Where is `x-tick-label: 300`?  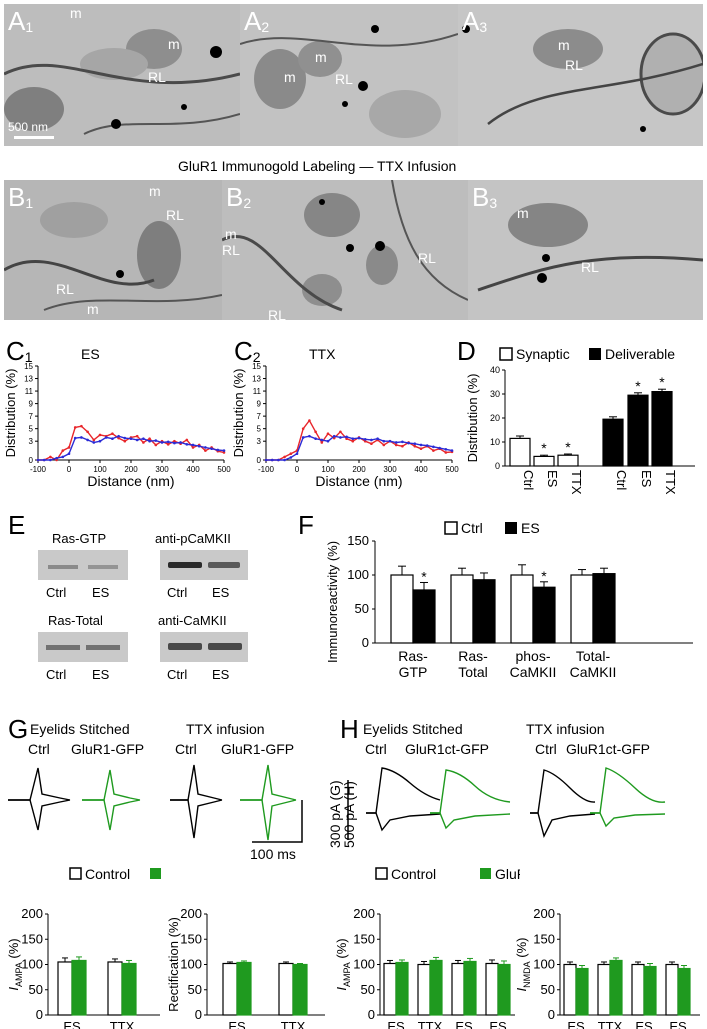
x-tick-label: 300 is located at coordinates (162, 469).